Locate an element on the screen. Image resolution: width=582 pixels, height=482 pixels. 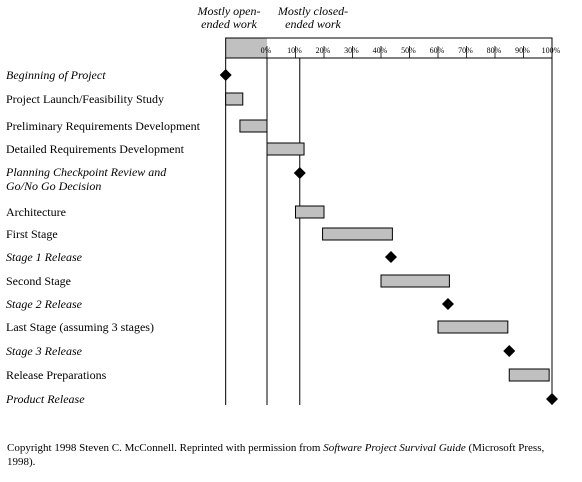
scale-tick-label: 40% is located at coordinates (380, 50).